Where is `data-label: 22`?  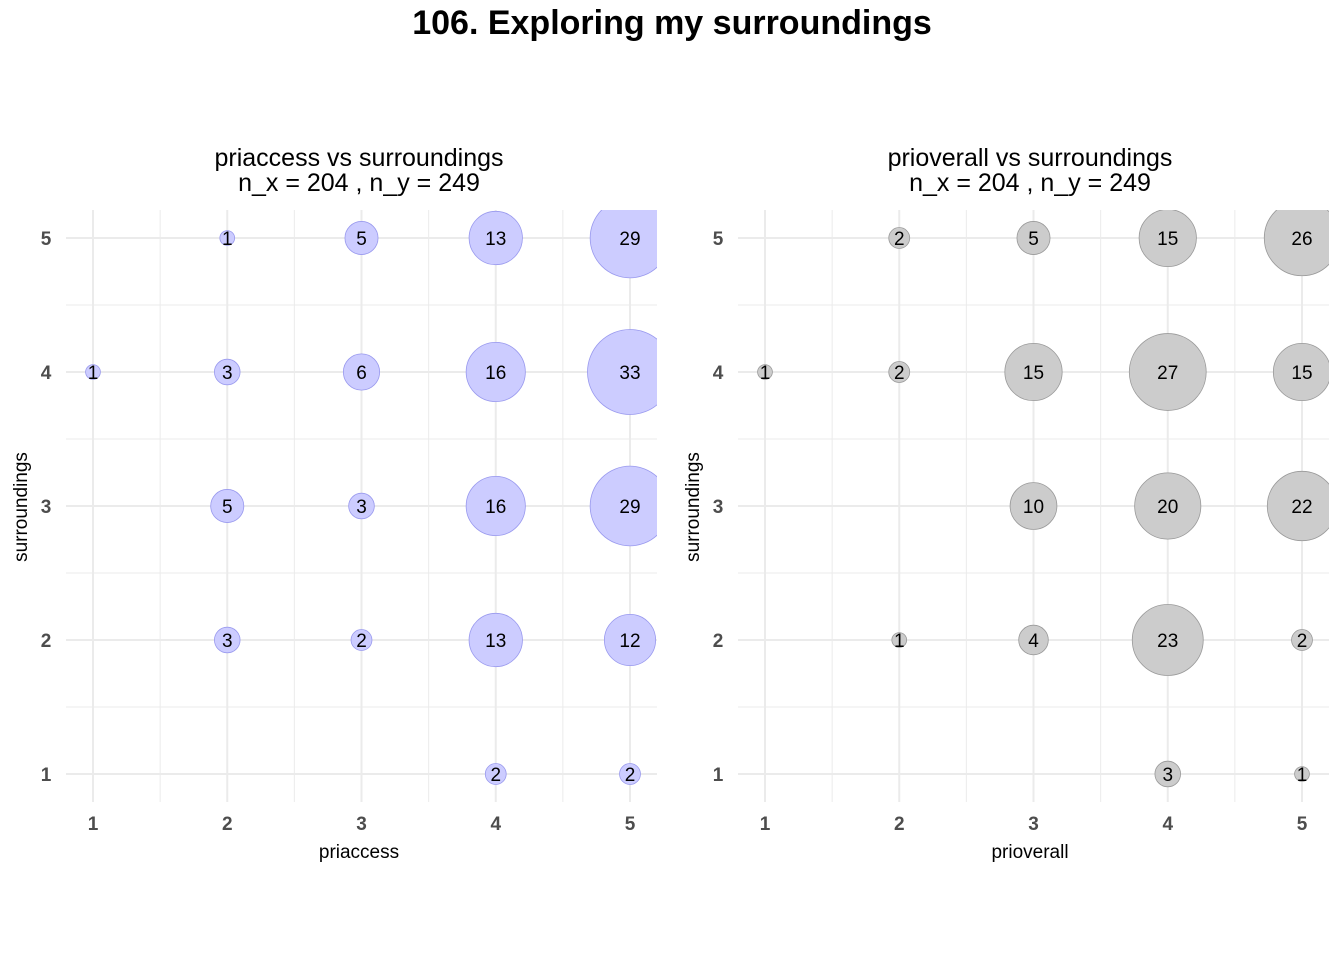 data-label: 22 is located at coordinates (1301, 507).